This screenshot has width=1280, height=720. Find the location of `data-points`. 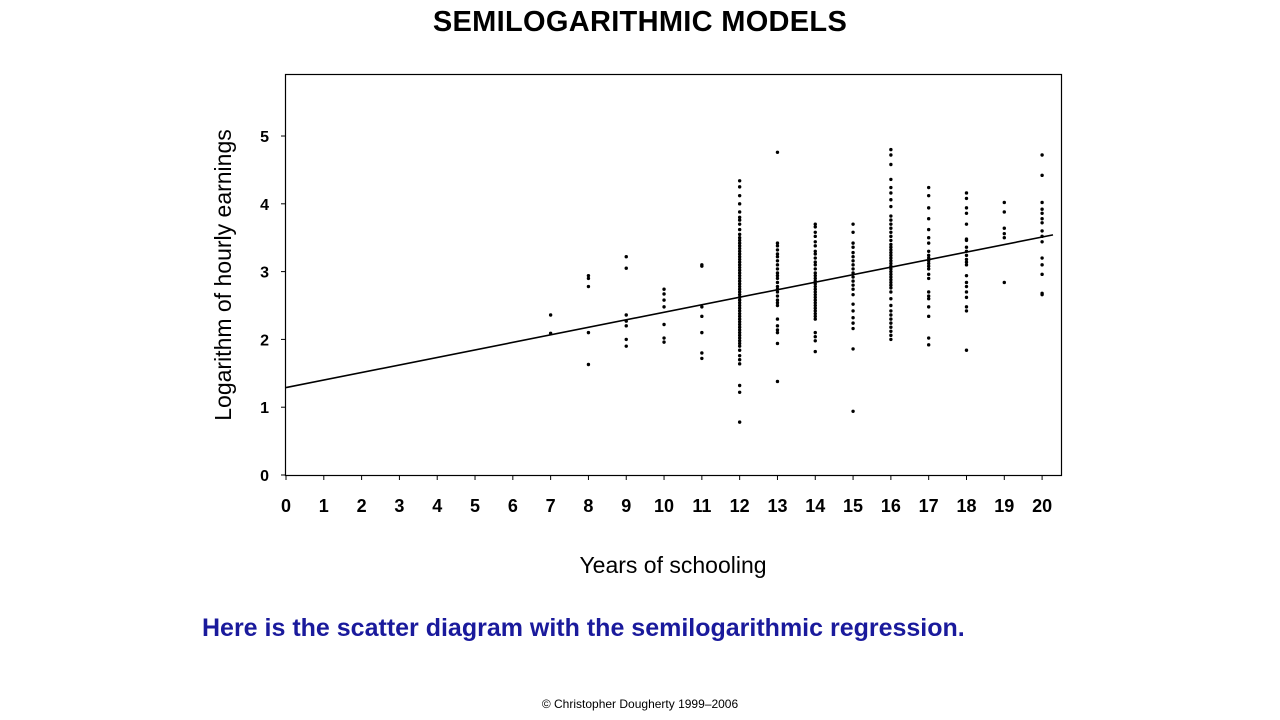

data-points is located at coordinates (796, 285).